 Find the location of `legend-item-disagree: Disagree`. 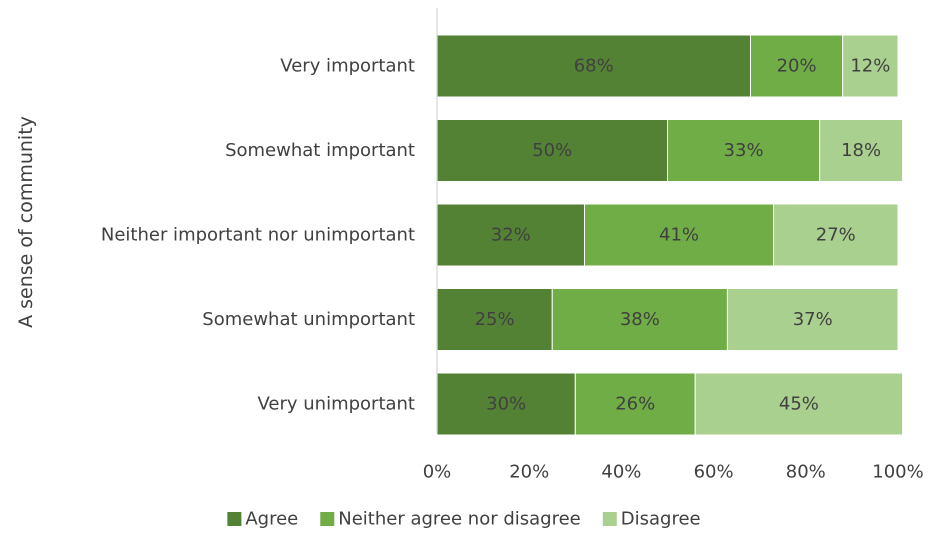

legend-item-disagree: Disagree is located at coordinates (651, 519).